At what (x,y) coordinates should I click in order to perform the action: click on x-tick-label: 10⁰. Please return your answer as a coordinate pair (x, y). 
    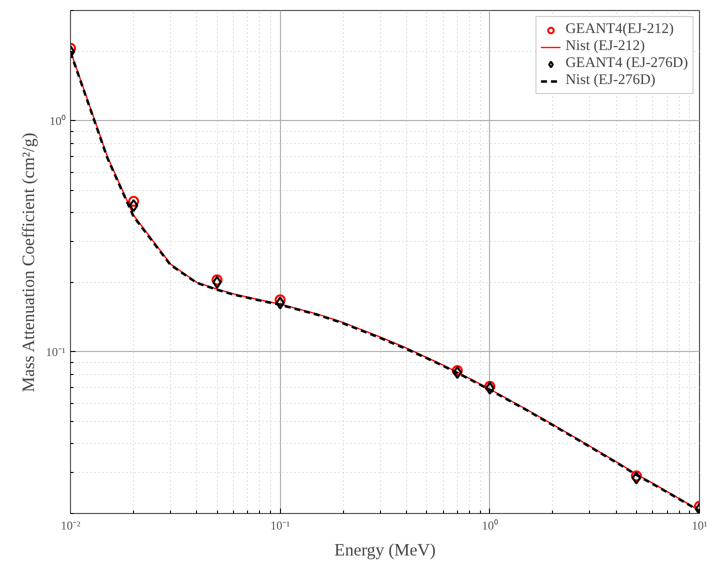
    Looking at the image, I should click on (490, 525).